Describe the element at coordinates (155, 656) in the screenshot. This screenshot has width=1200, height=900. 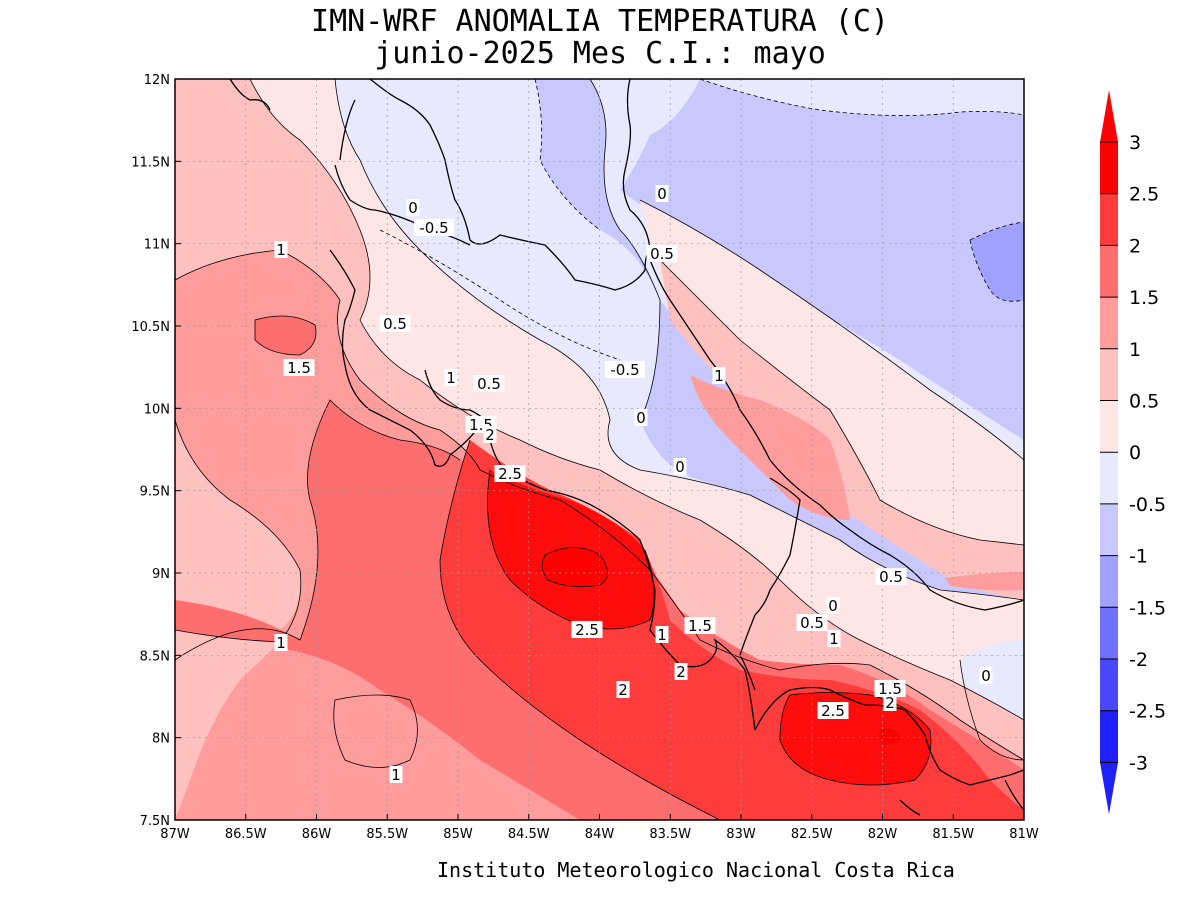
I see `y-tick-label: 8.5N` at that location.